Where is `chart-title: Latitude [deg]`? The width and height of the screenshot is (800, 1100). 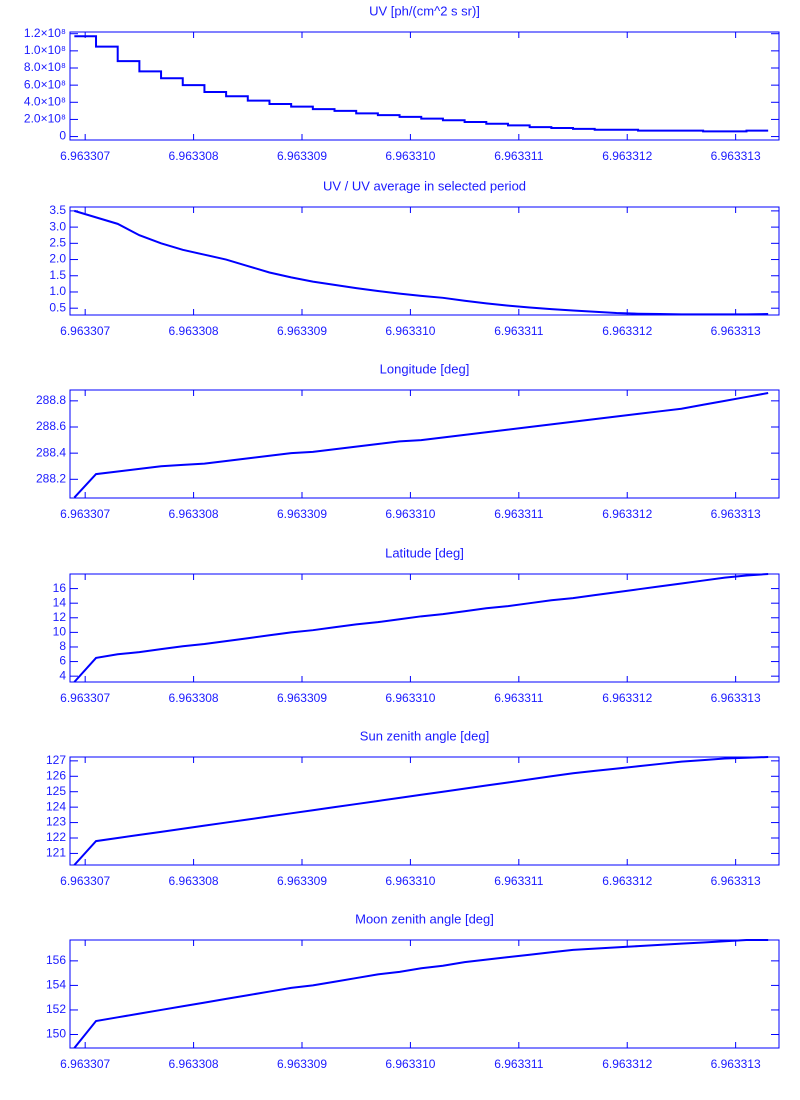 chart-title: Latitude [deg] is located at coordinates (424, 552).